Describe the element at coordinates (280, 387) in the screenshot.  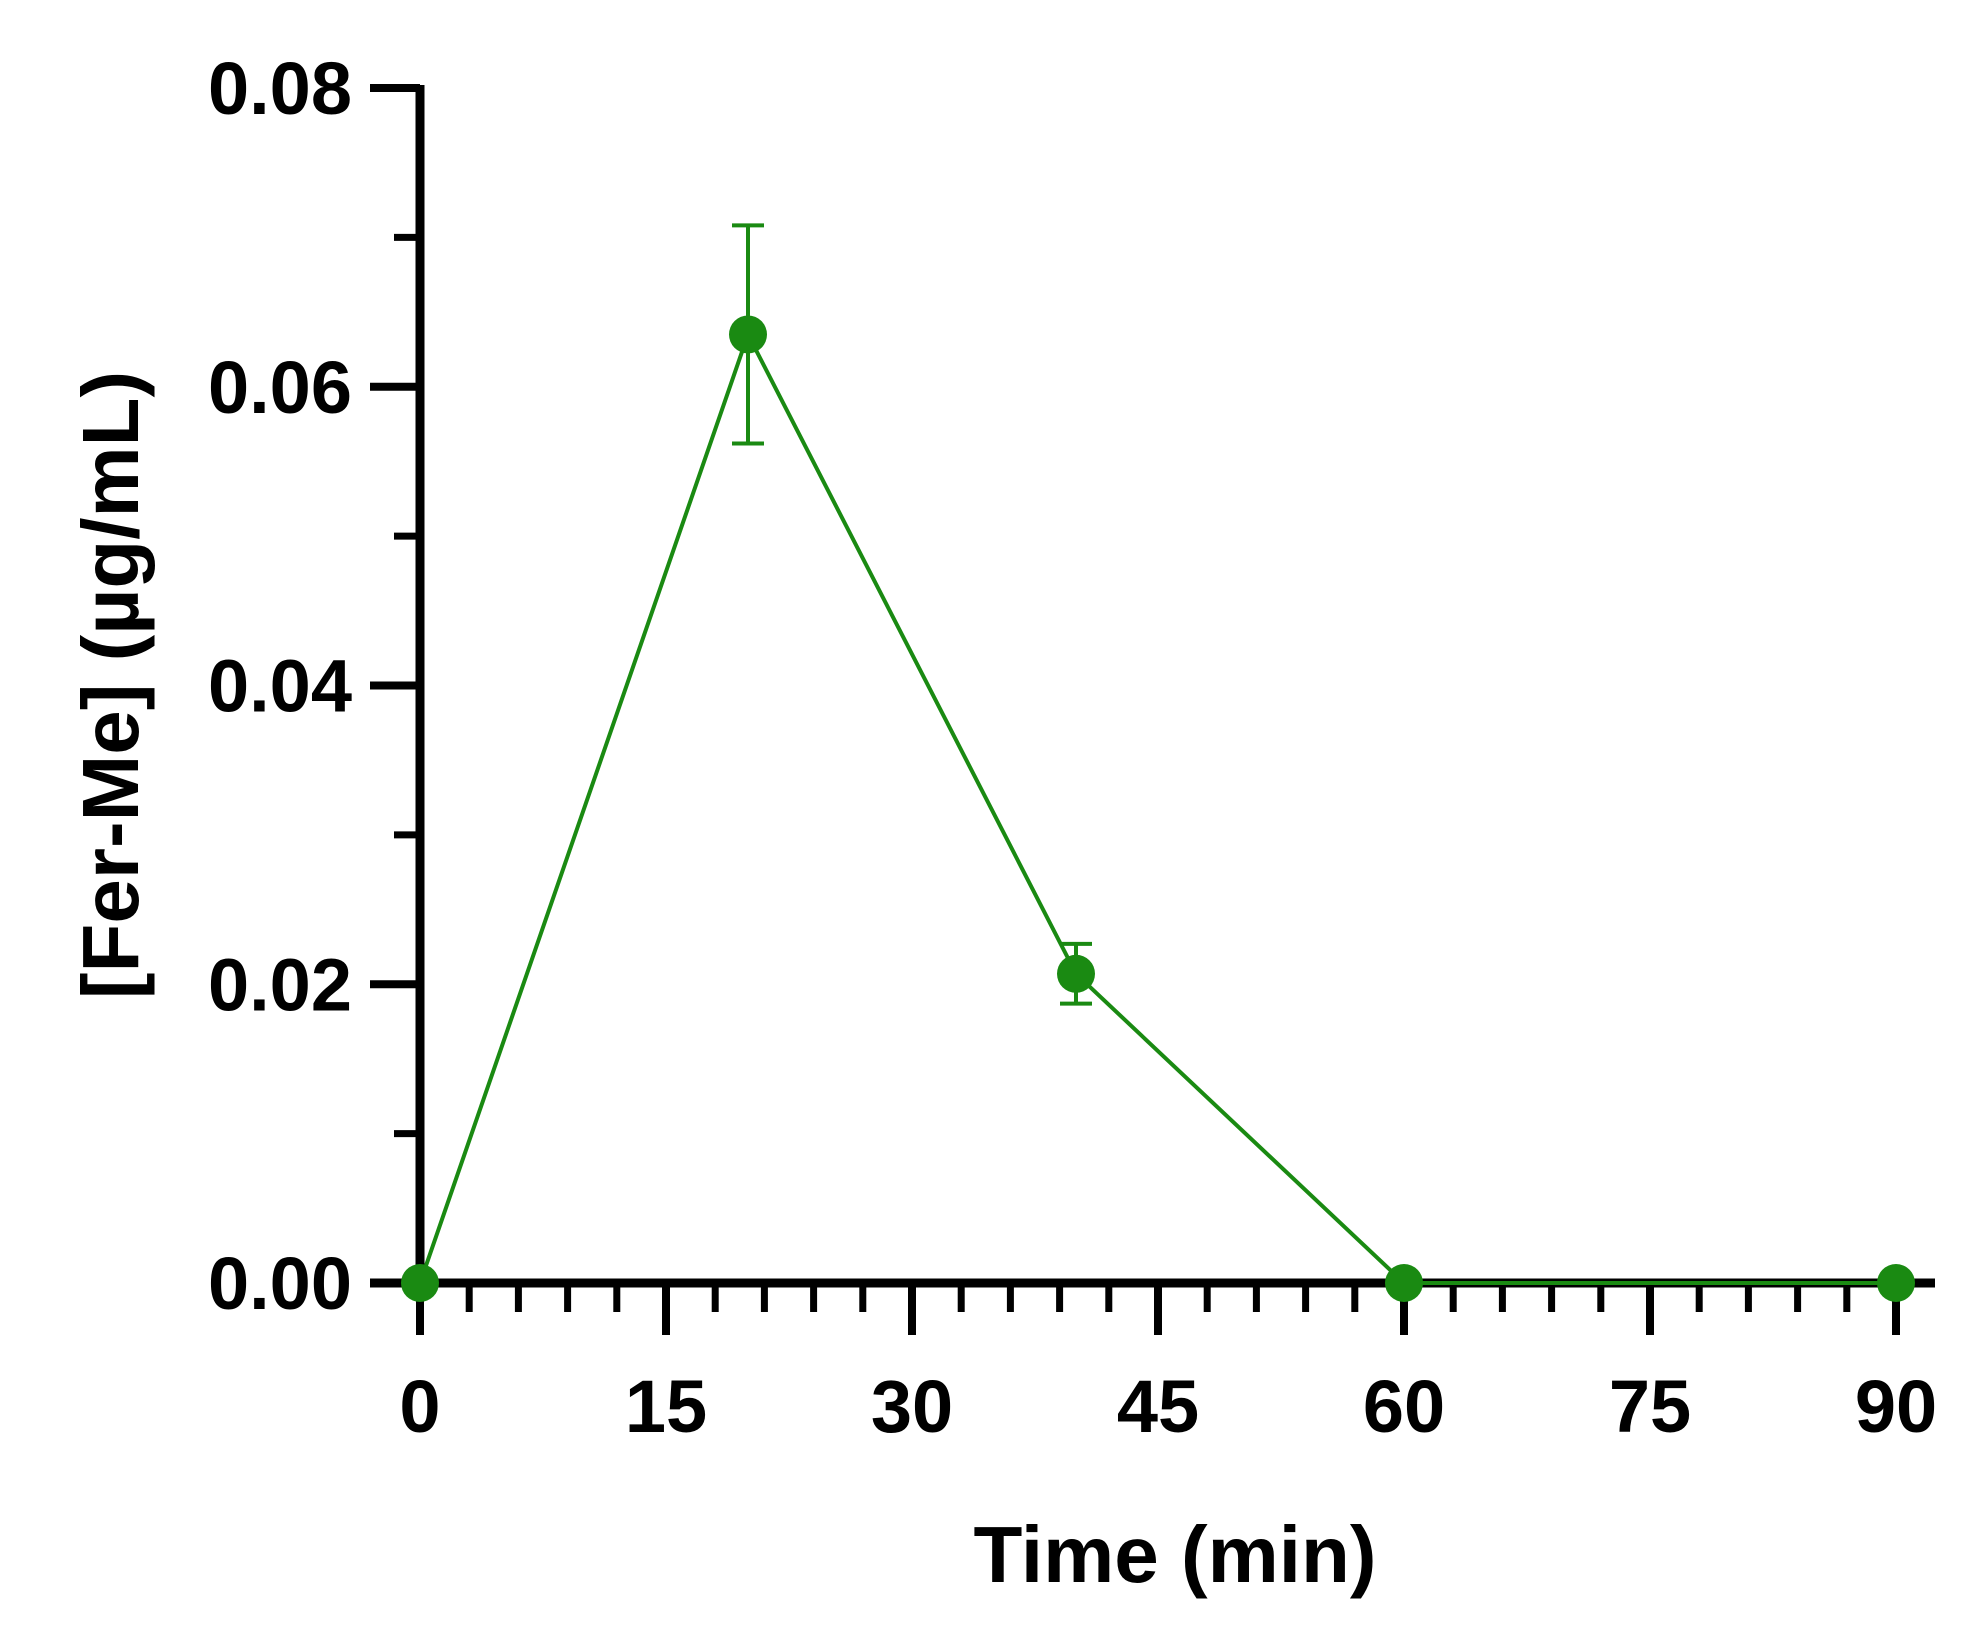
I see `y-tick-label: 0.06` at that location.